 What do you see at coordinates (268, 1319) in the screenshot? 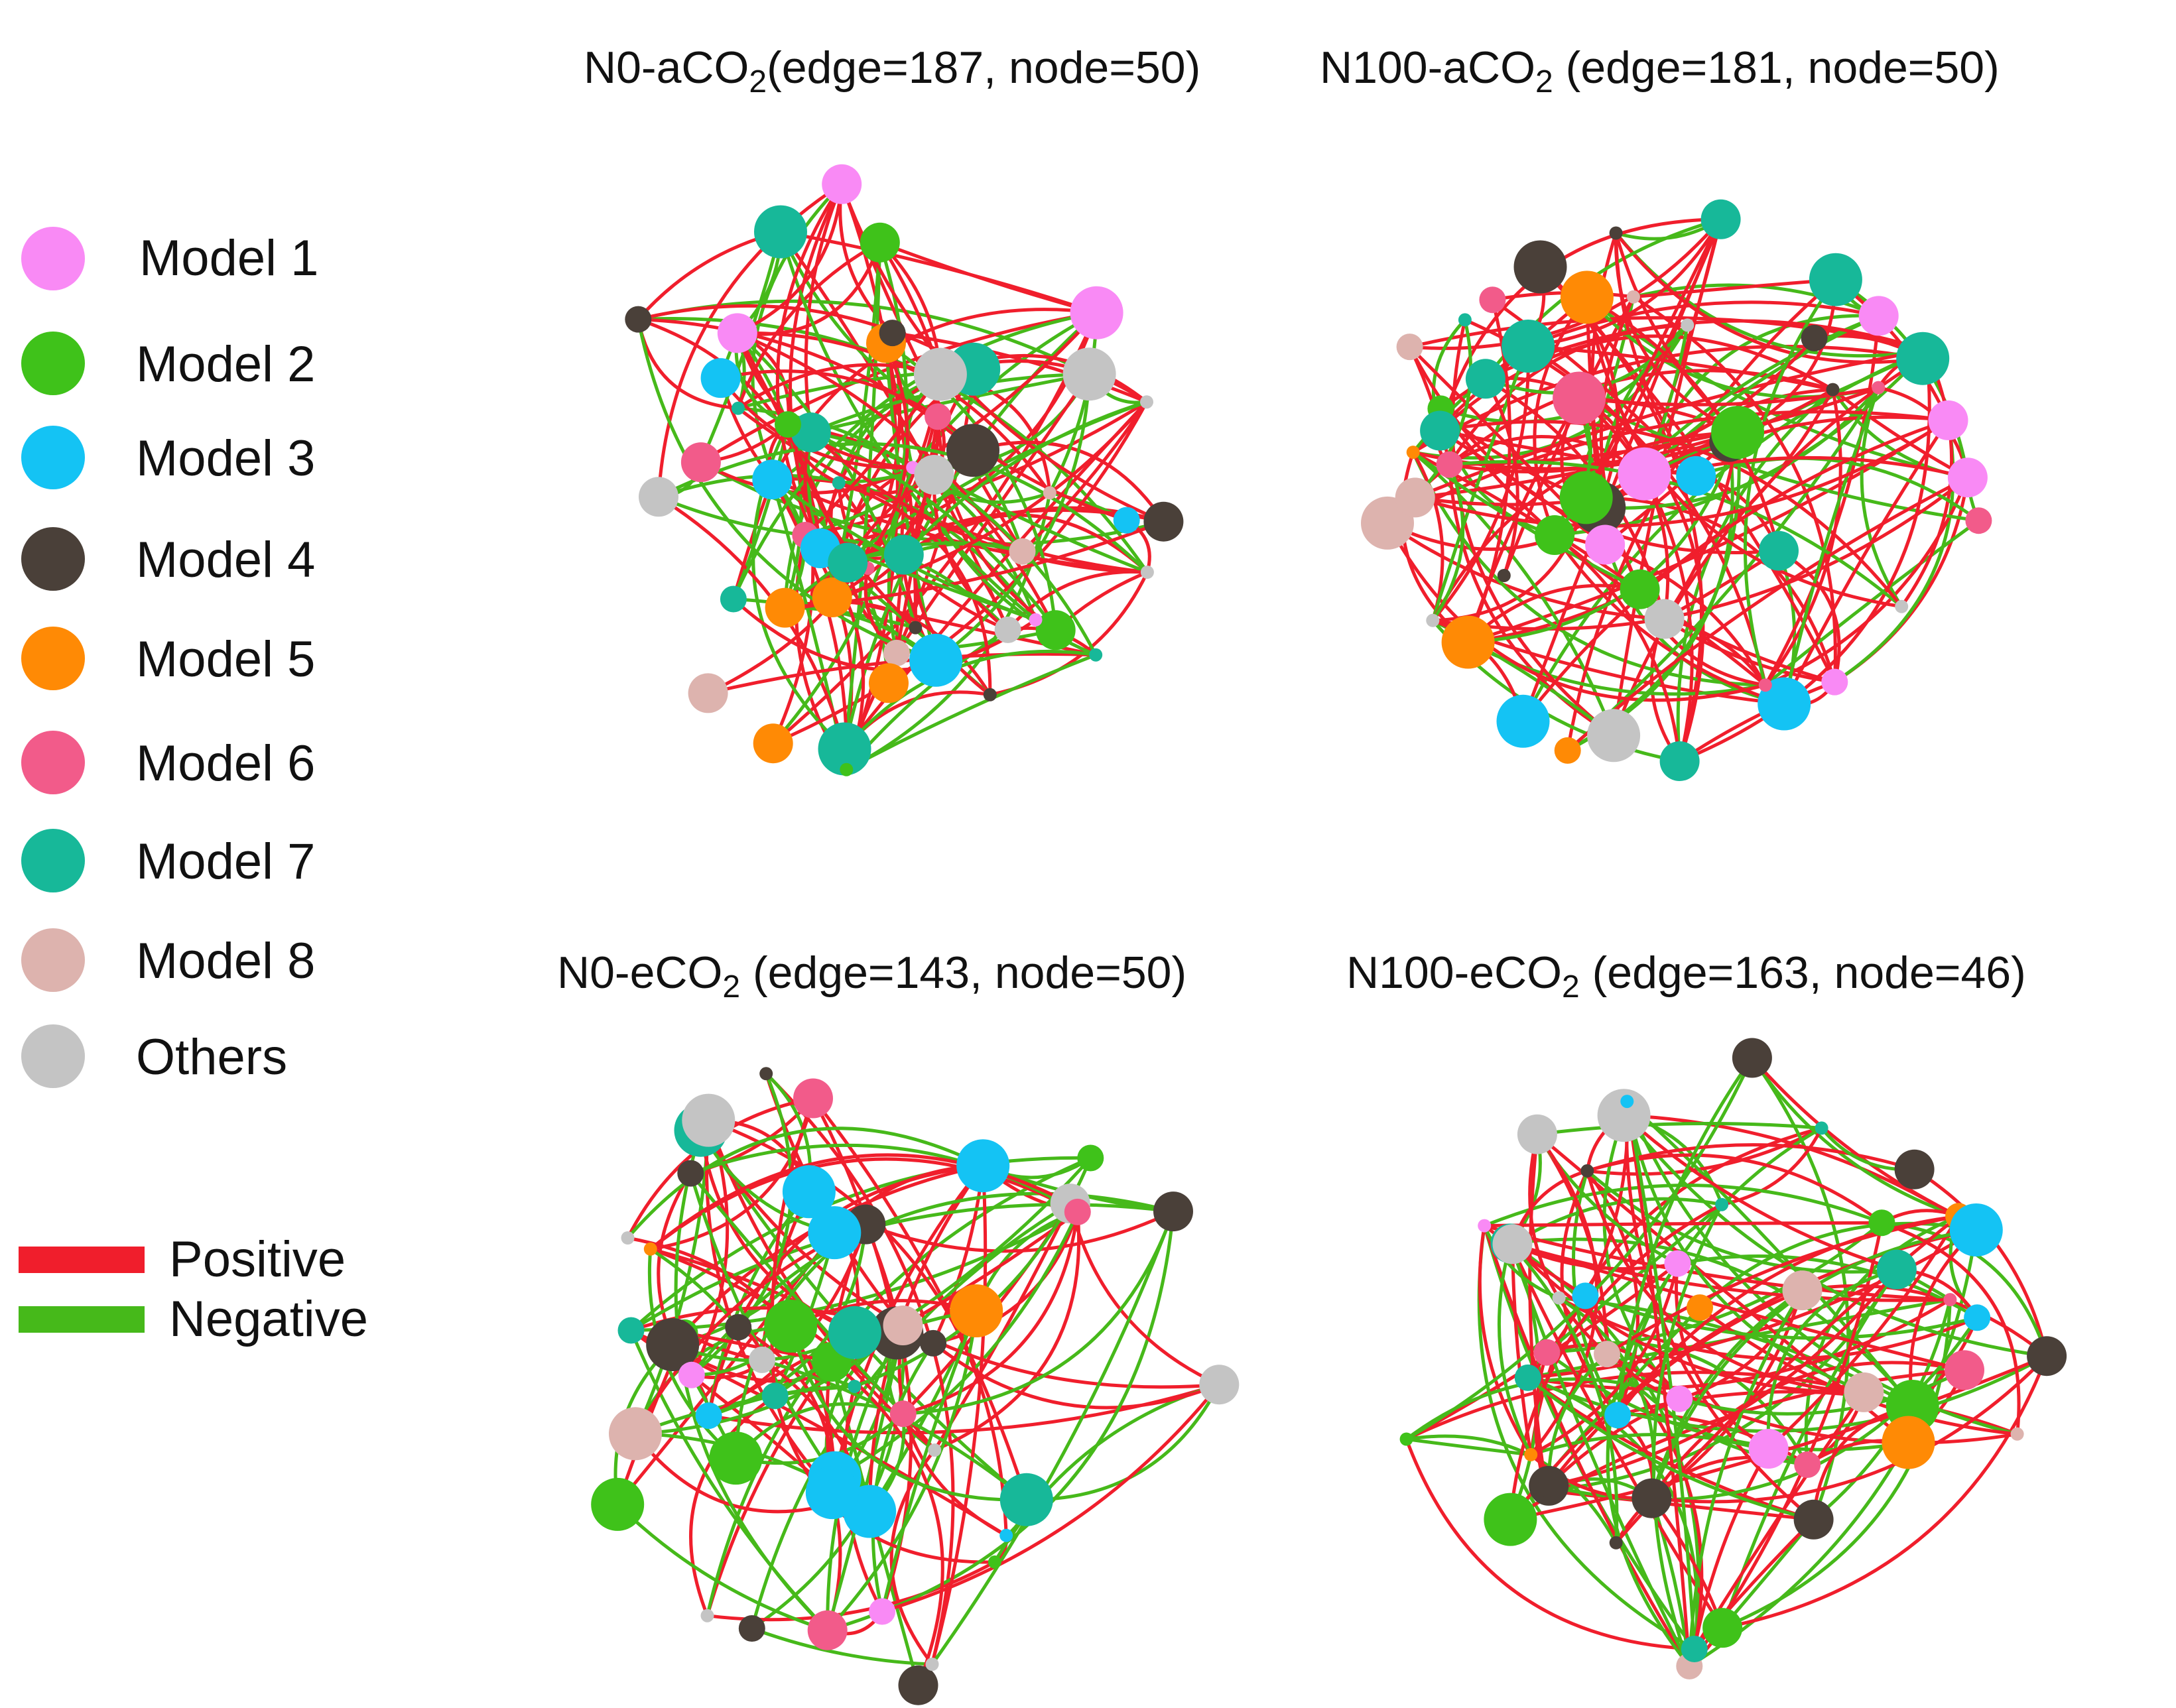
I see `legend-label-negative: Negative` at bounding box center [268, 1319].